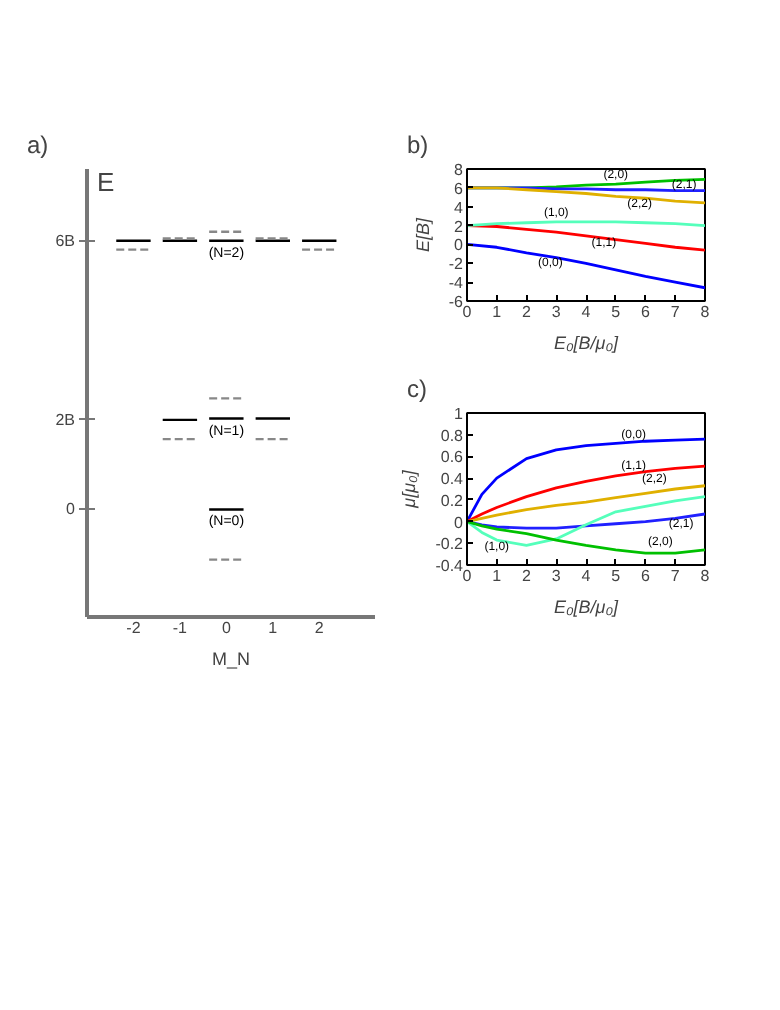  What do you see at coordinates (422, 234) in the screenshot?
I see `y-axis-title: E[B]` at bounding box center [422, 234].